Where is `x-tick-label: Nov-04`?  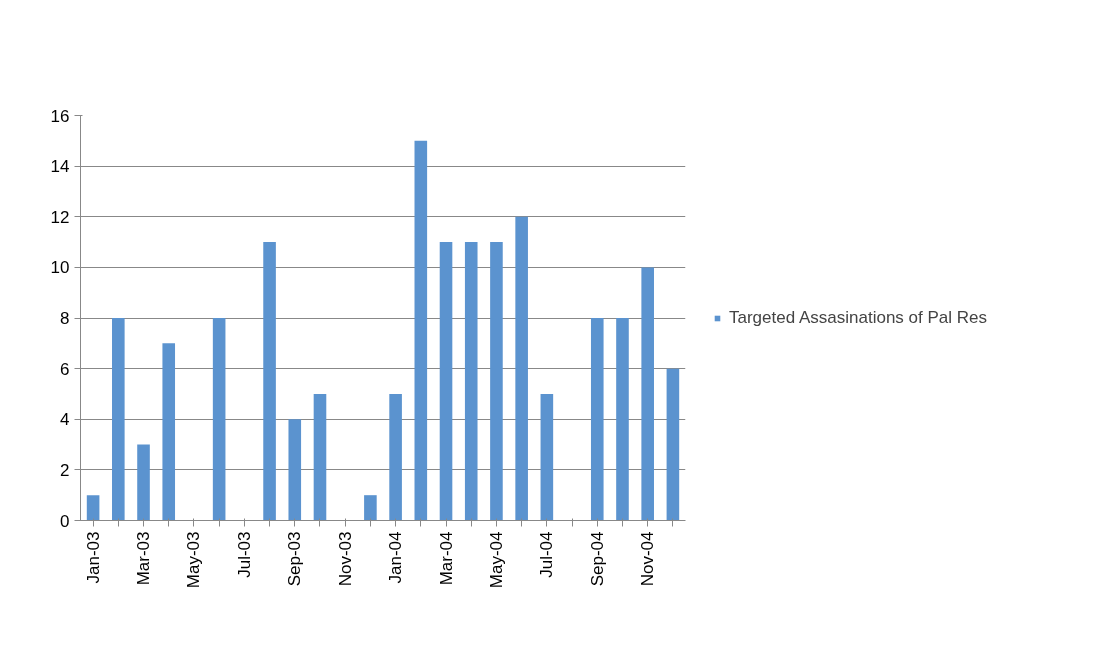 x-tick-label: Nov-04 is located at coordinates (648, 559).